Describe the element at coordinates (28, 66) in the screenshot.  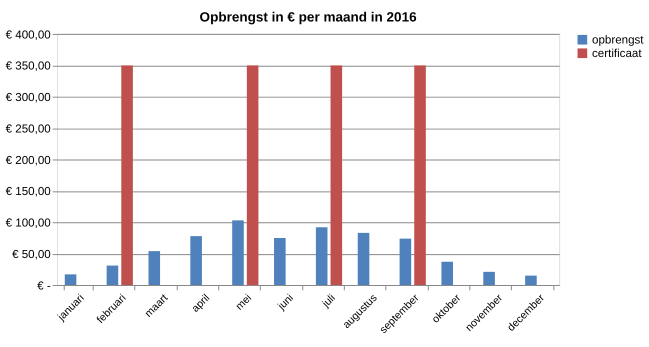
I see `y-tick-label: € 350,00` at that location.